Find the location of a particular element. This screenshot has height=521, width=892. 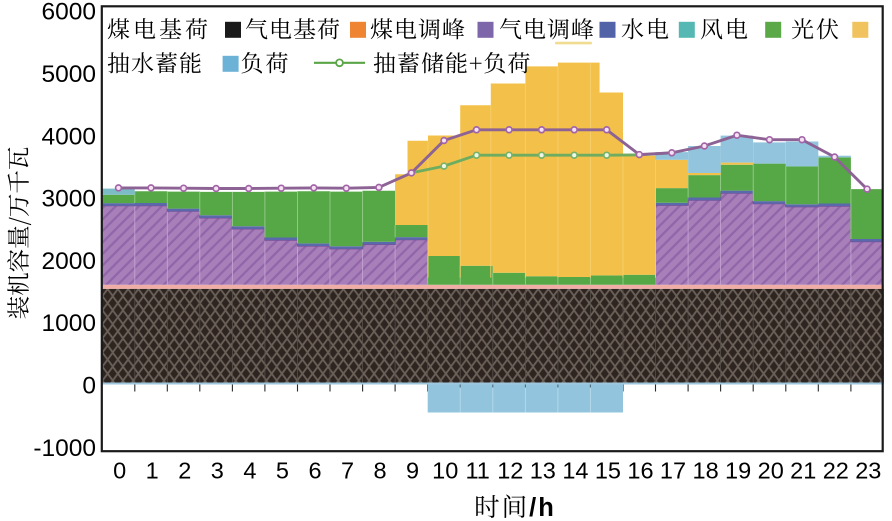

svg-text: 7 is located at coordinates (347, 471).